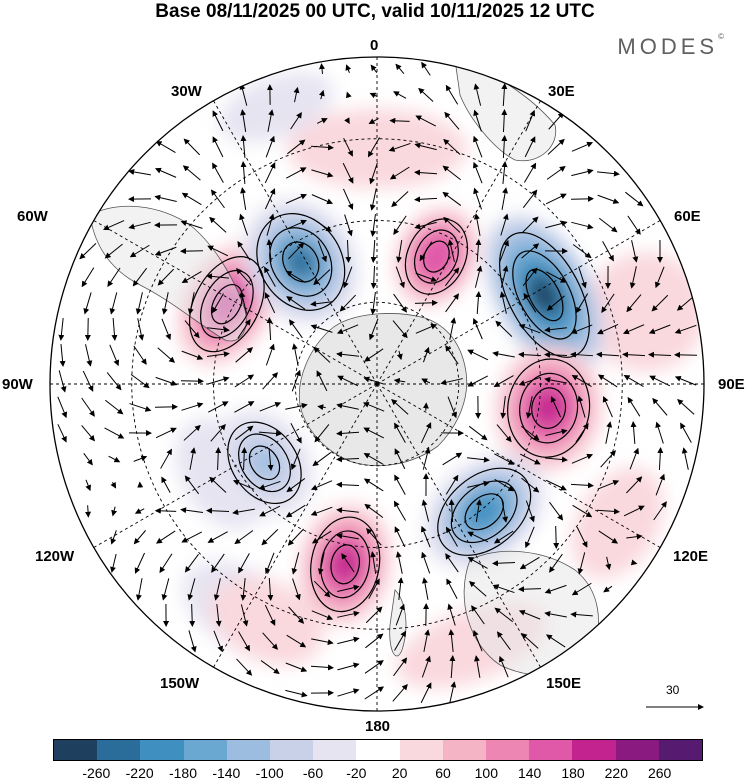 This screenshot has height=783, width=750. Describe the element at coordinates (374, 45) in the screenshot. I see `label-lon-0: 0` at that location.